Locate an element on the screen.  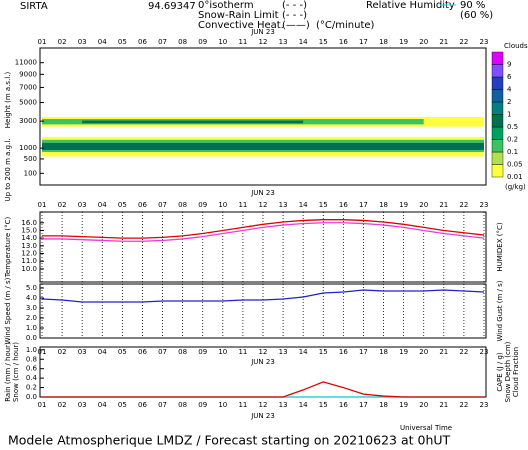
site: SIRTA is located at coordinates (34, 6).